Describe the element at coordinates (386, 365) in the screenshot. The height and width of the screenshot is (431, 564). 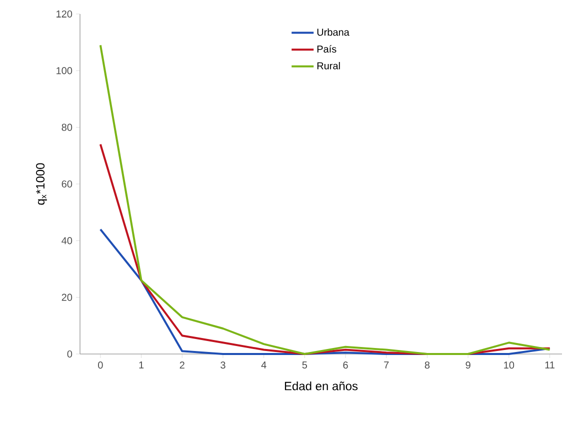
I see `x-tick-label: 7` at that location.